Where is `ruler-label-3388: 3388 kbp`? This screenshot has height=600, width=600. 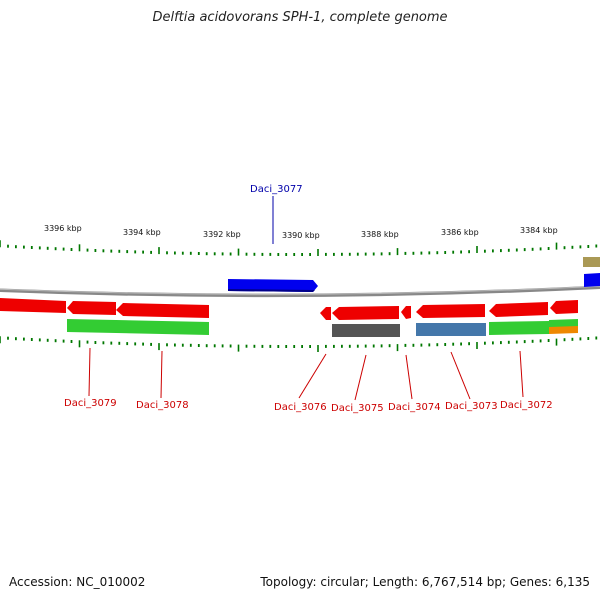
ruler-label-3388: 3388 kbp is located at coordinates (380, 234).